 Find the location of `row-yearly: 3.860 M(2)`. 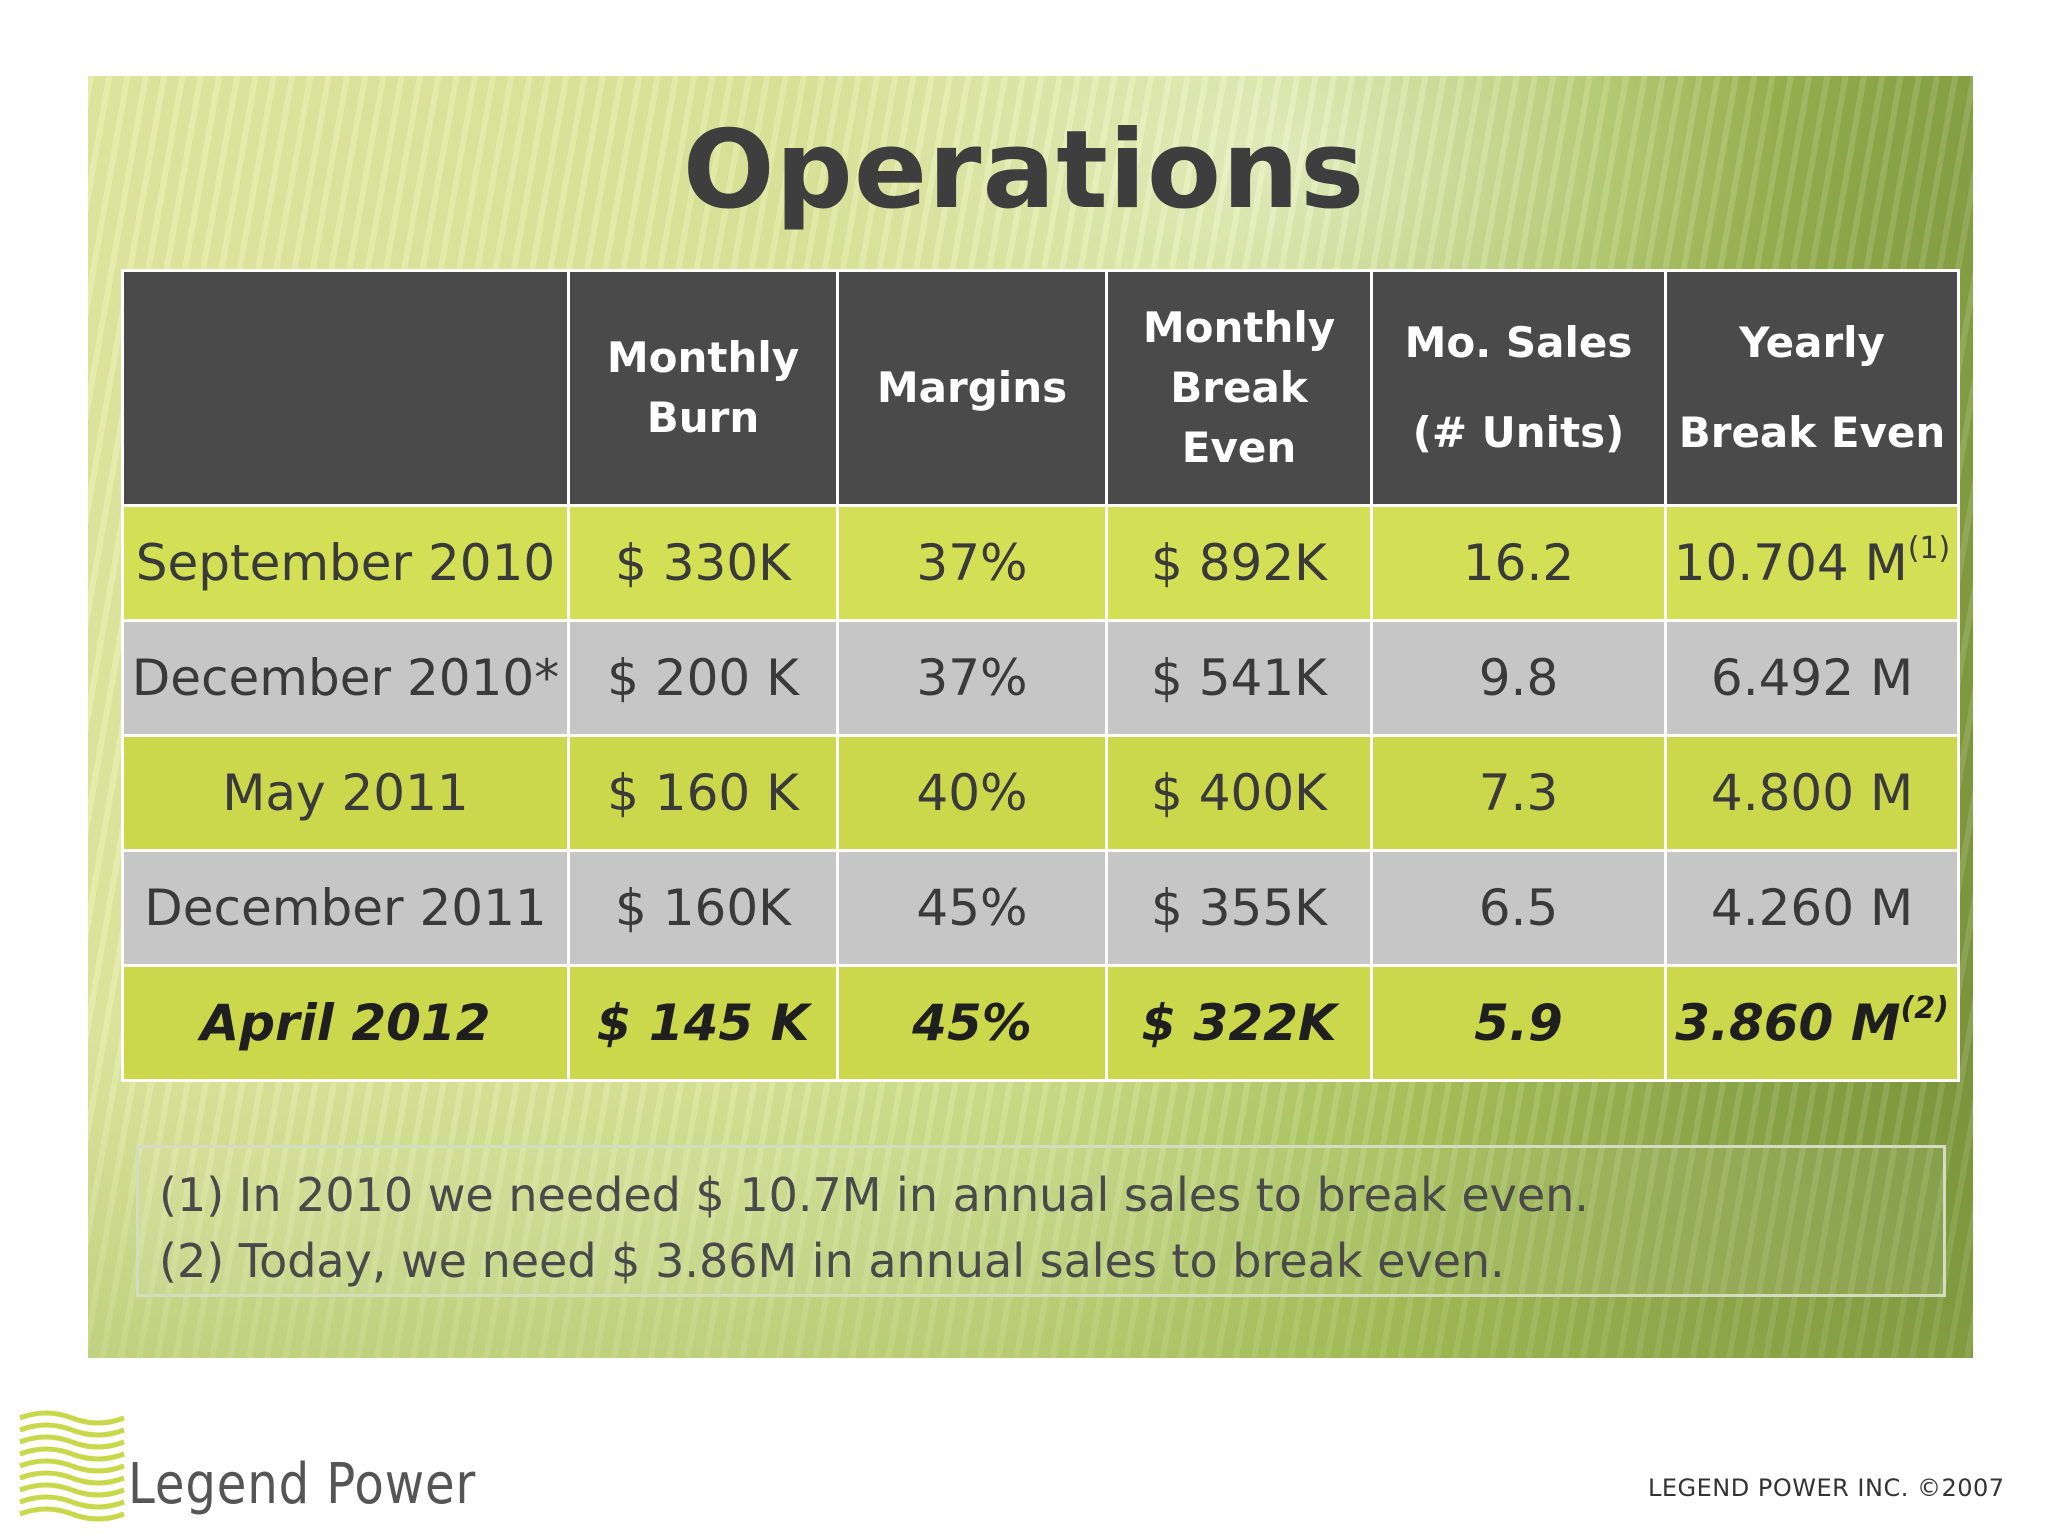

row-yearly: 3.860 M(2) is located at coordinates (1812, 1023).